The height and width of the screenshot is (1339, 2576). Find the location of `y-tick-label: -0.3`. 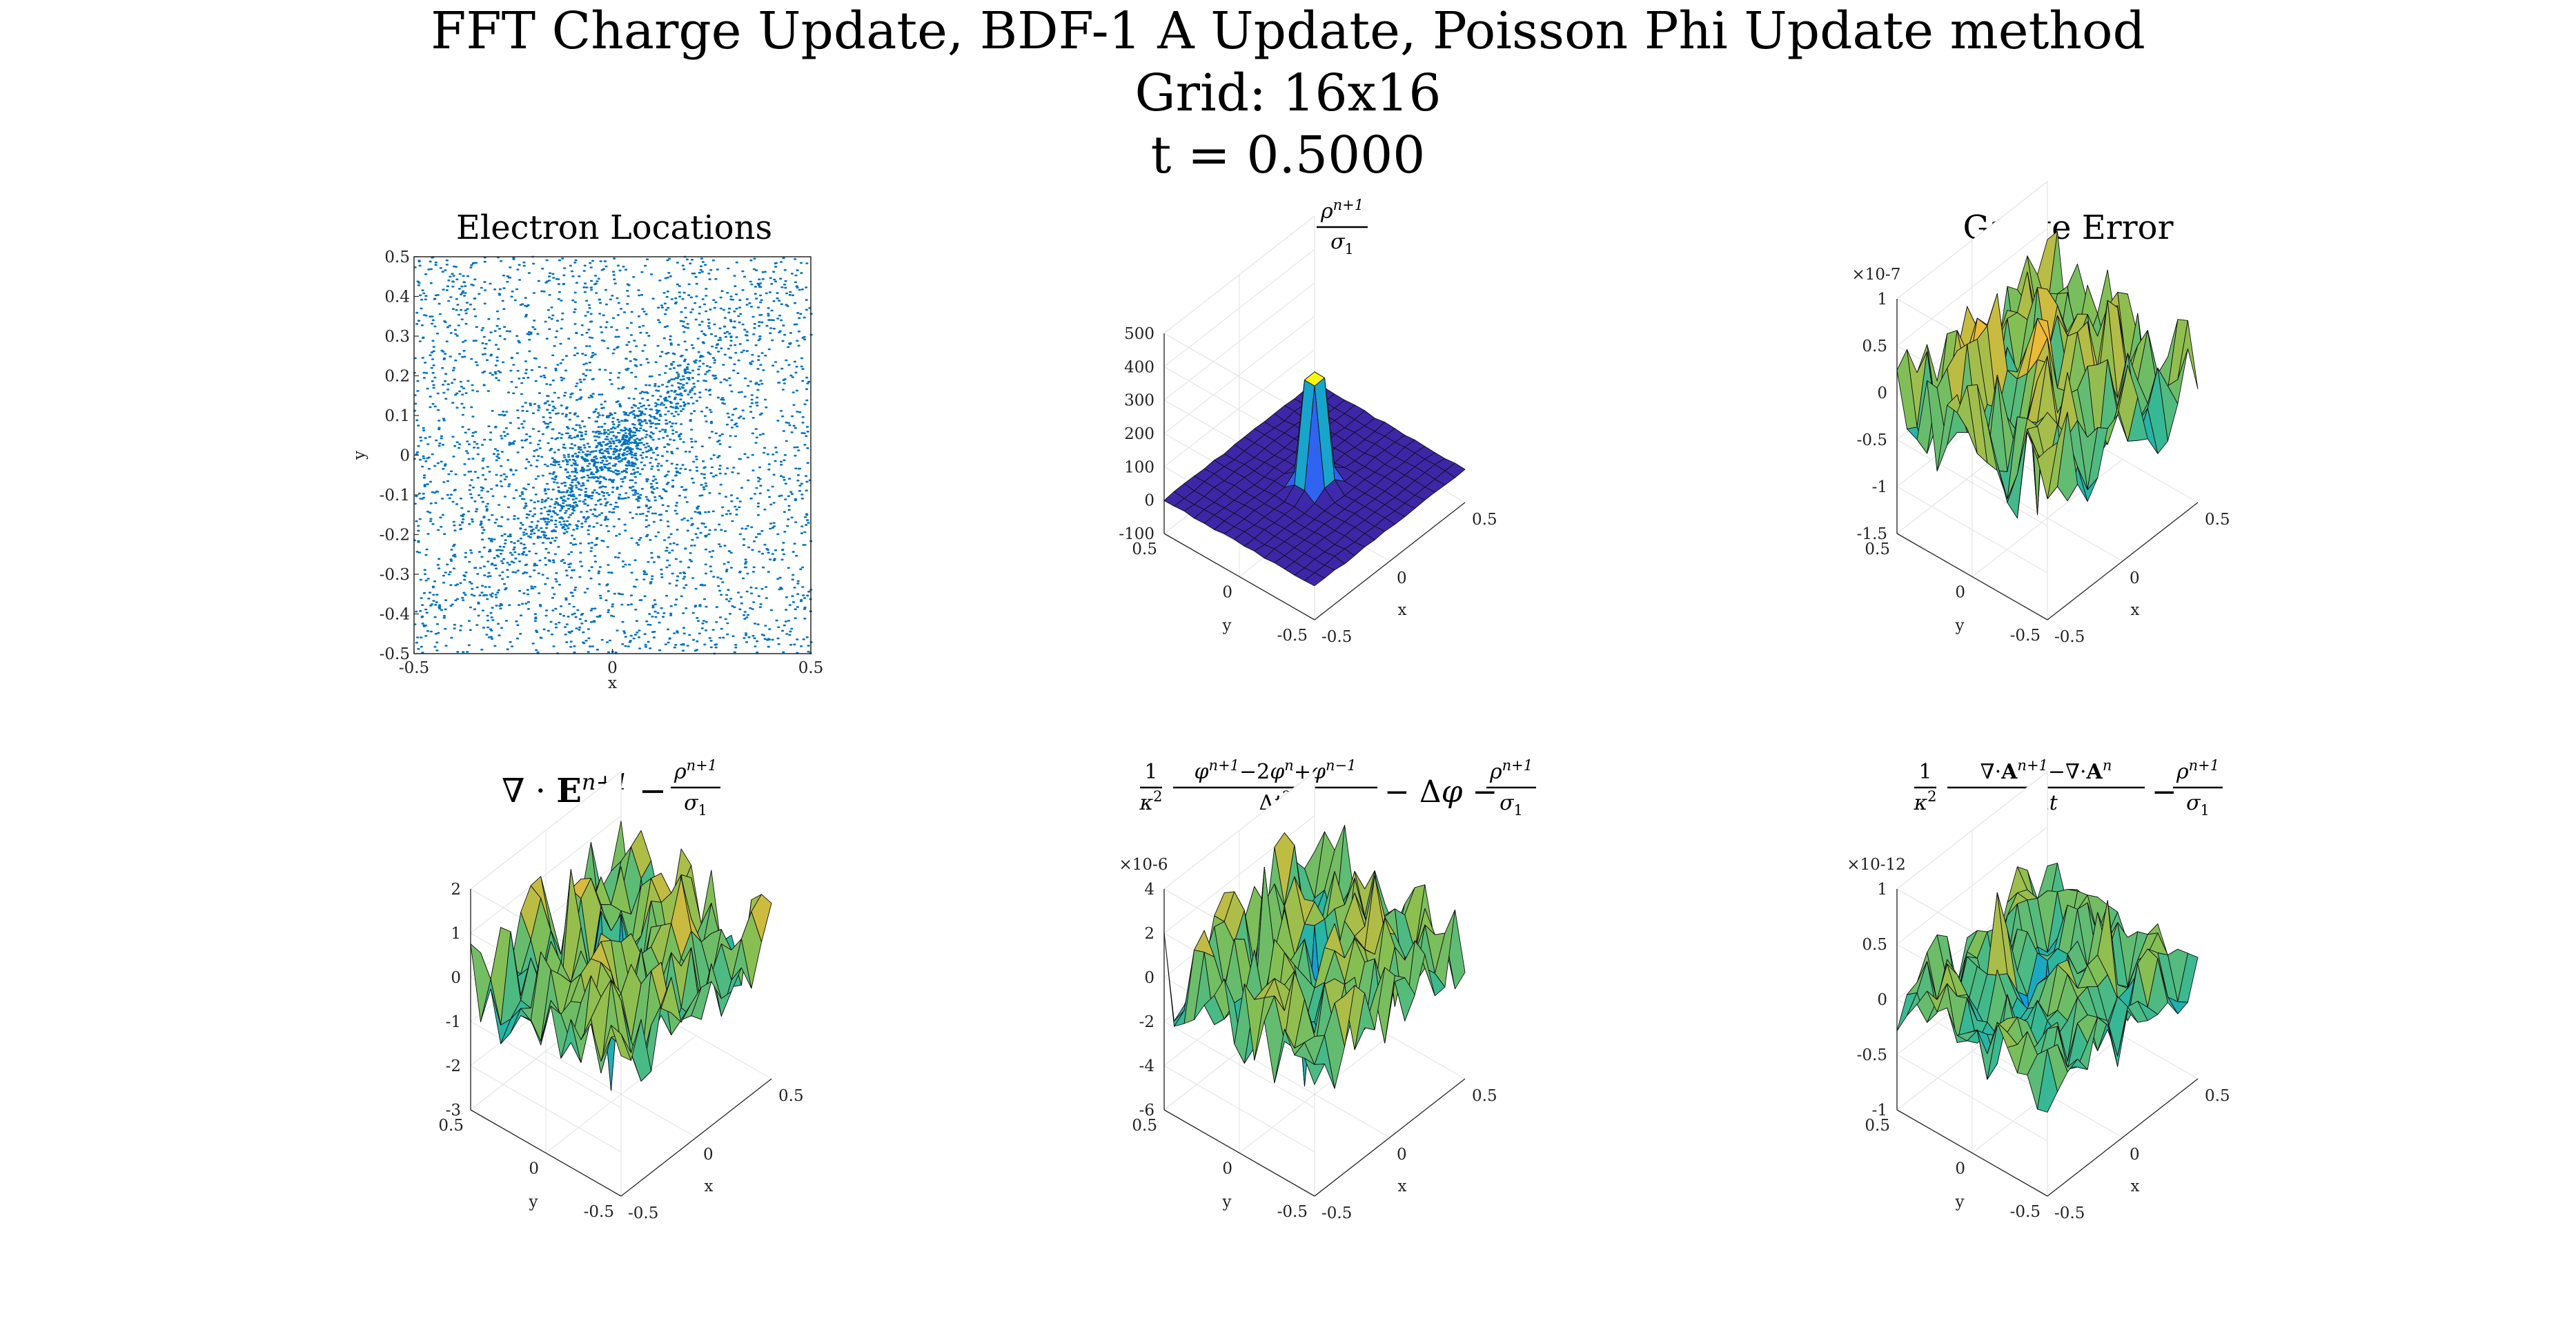

y-tick-label: -0.3 is located at coordinates (395, 575).